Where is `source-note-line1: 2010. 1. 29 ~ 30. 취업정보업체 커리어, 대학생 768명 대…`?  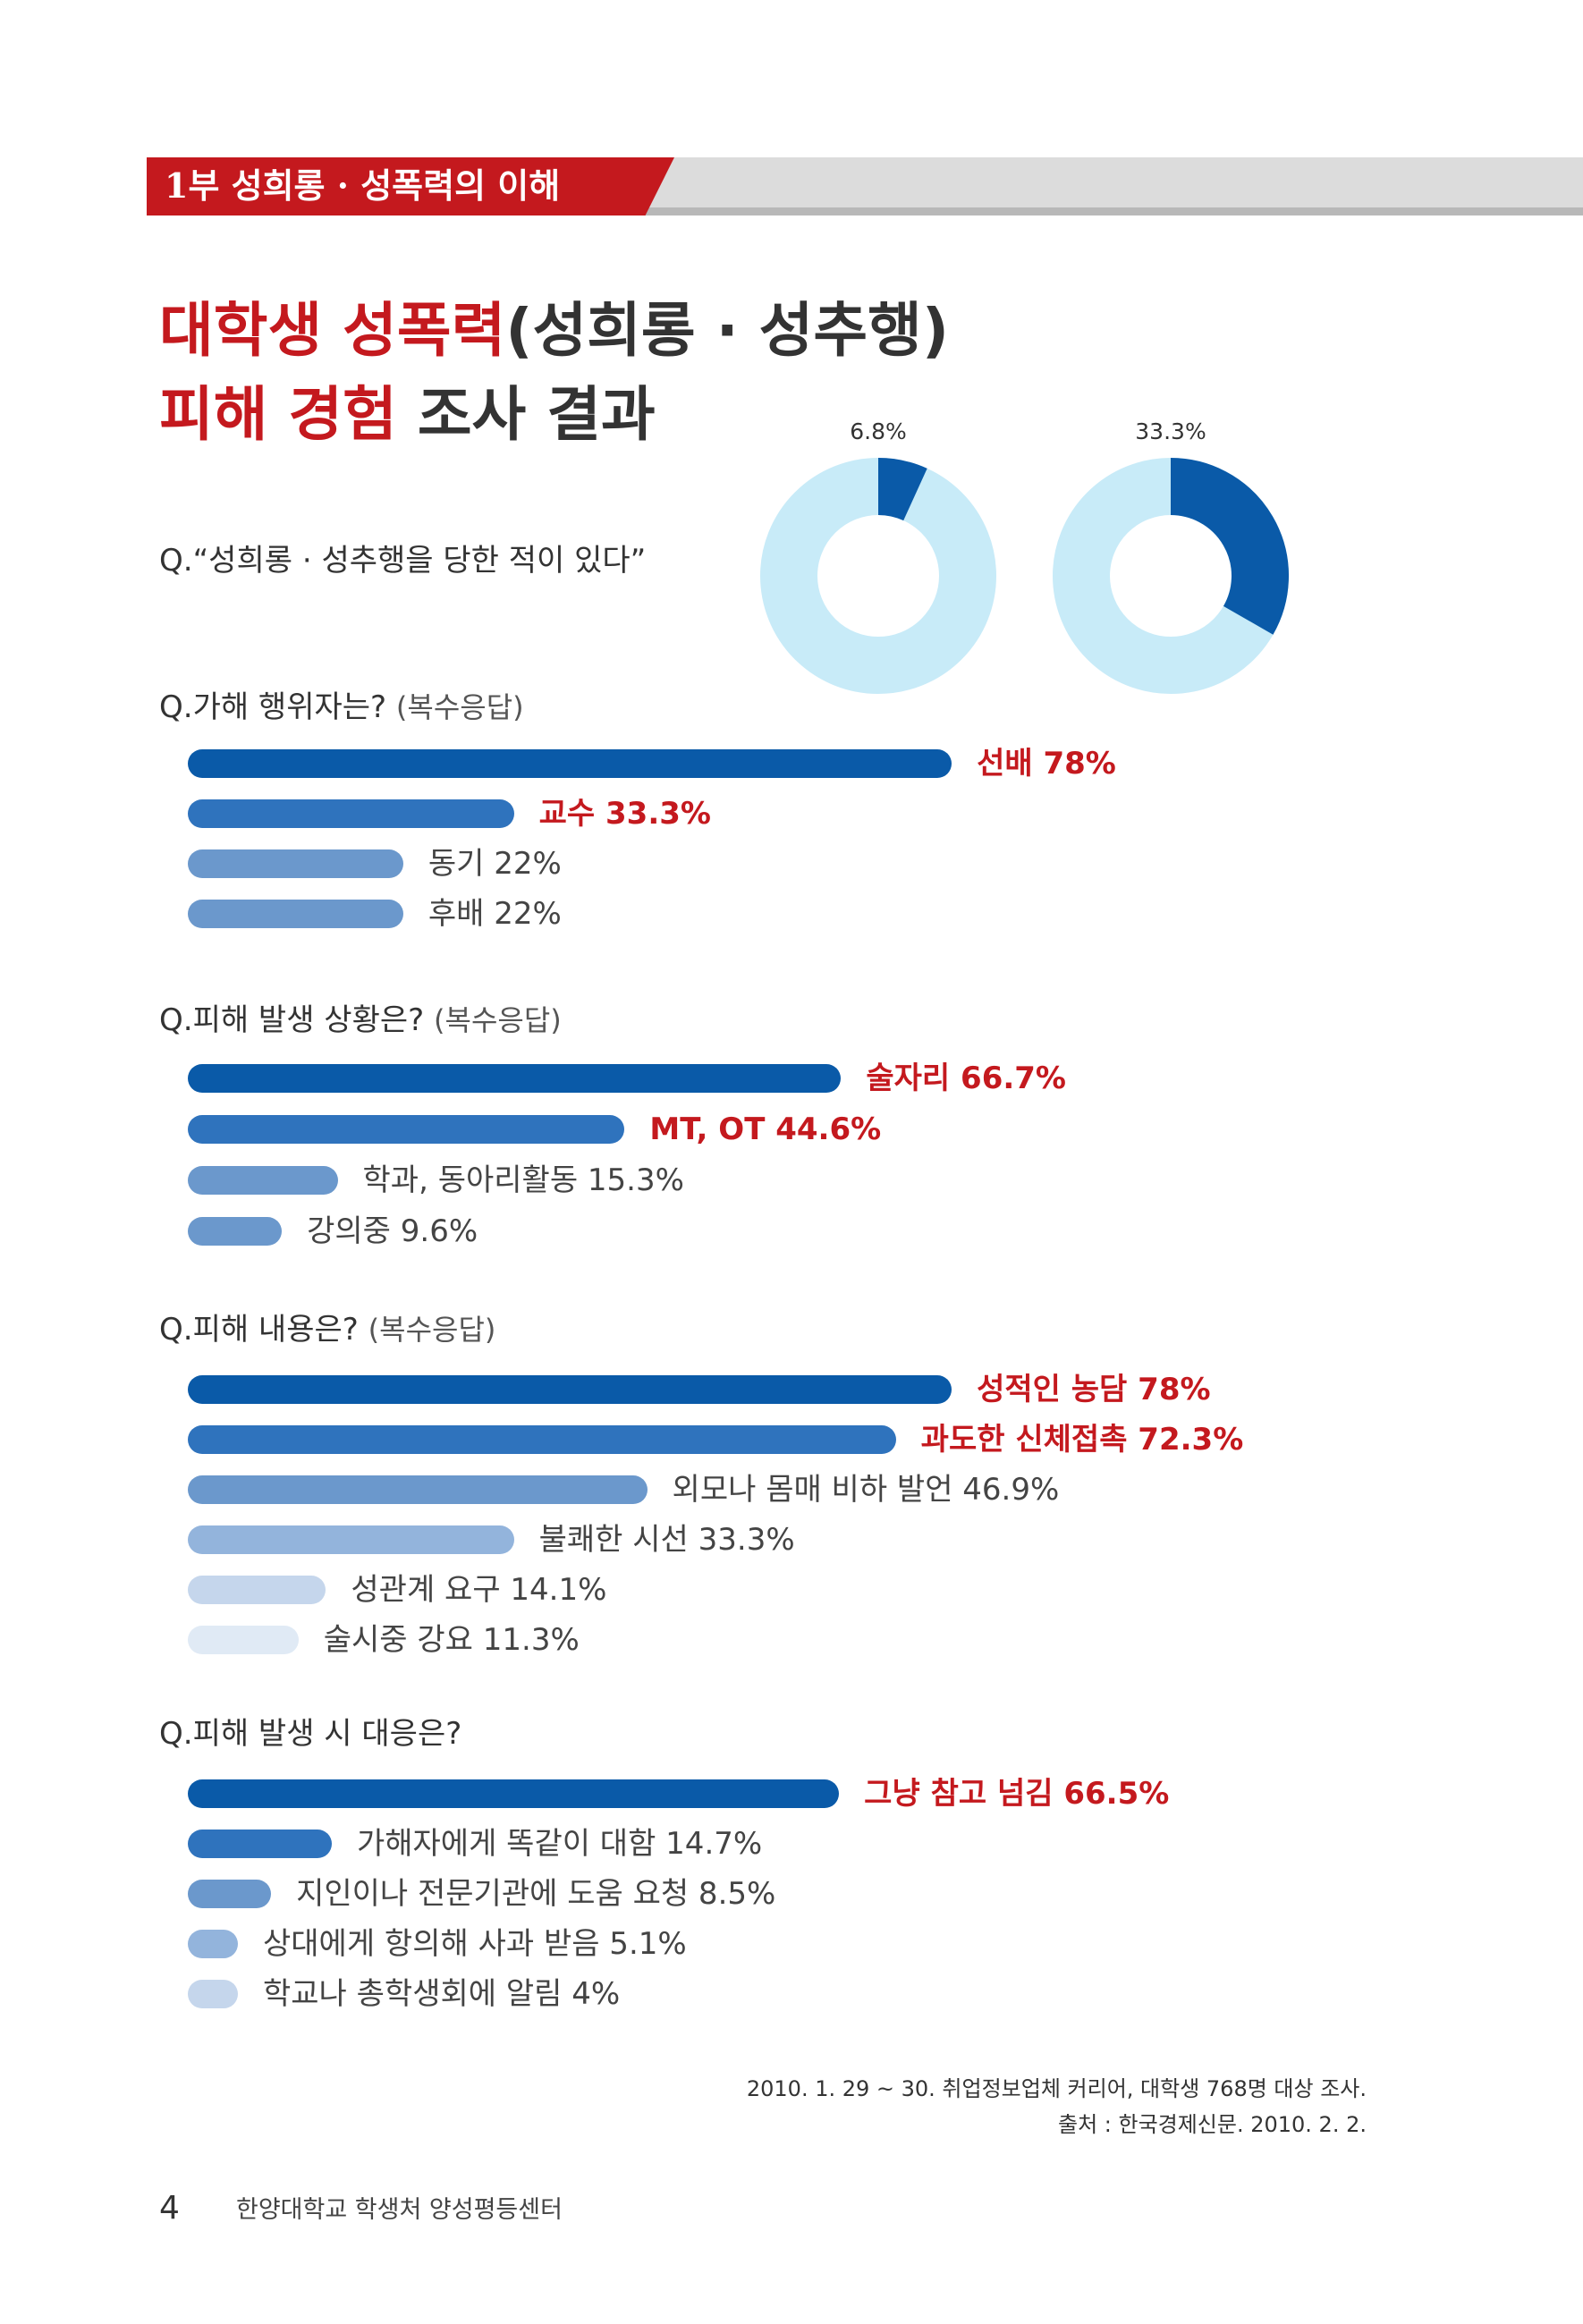 source-note-line1: 2010. 1. 29 ~ 30. 취업정보업체 커리어, 대학생 768명 대… is located at coordinates (1056, 2088).